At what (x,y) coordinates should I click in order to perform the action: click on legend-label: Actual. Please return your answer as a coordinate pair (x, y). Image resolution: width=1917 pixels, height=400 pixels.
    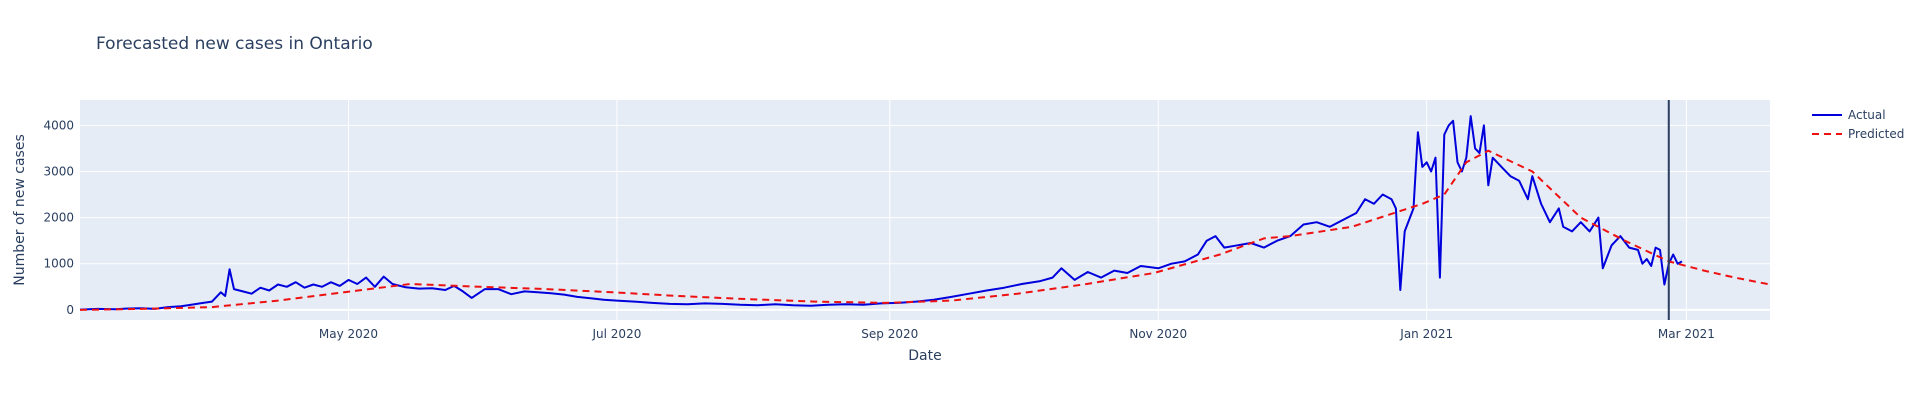
    Looking at the image, I should click on (1867, 115).